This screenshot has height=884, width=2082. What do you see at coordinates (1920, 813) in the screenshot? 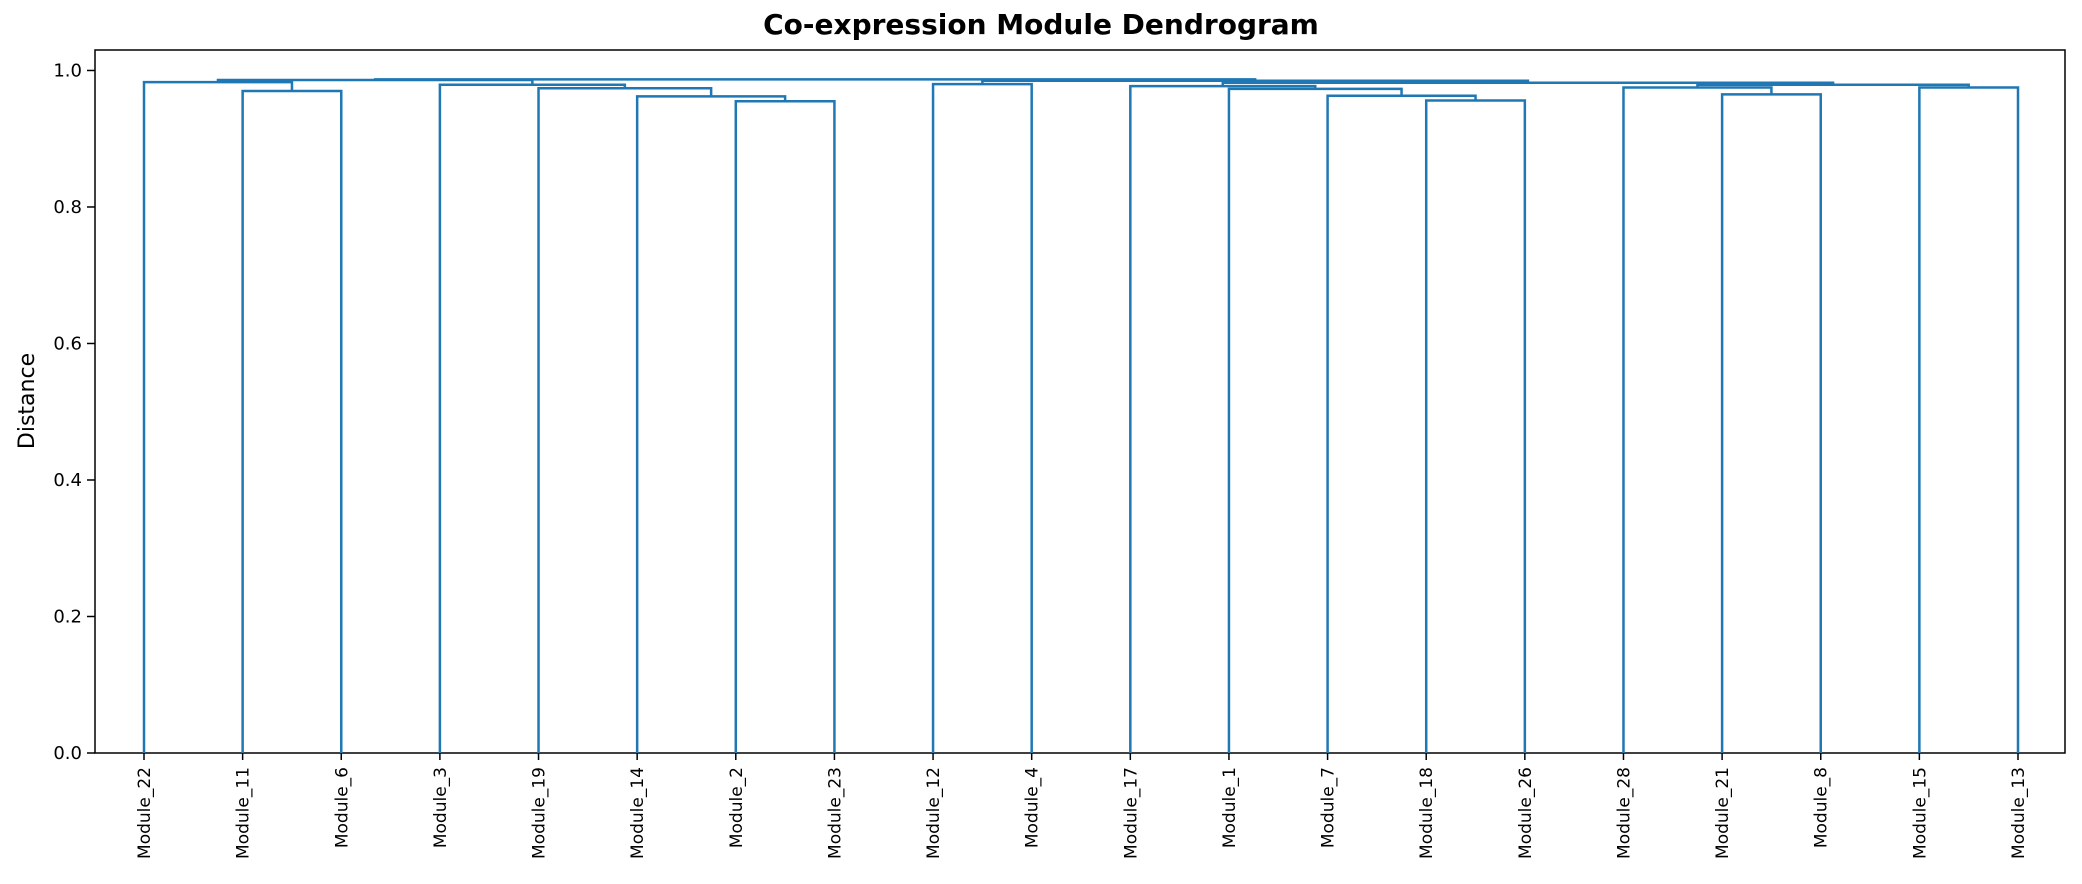
I see `leaf-label: Module_15` at bounding box center [1920, 813].